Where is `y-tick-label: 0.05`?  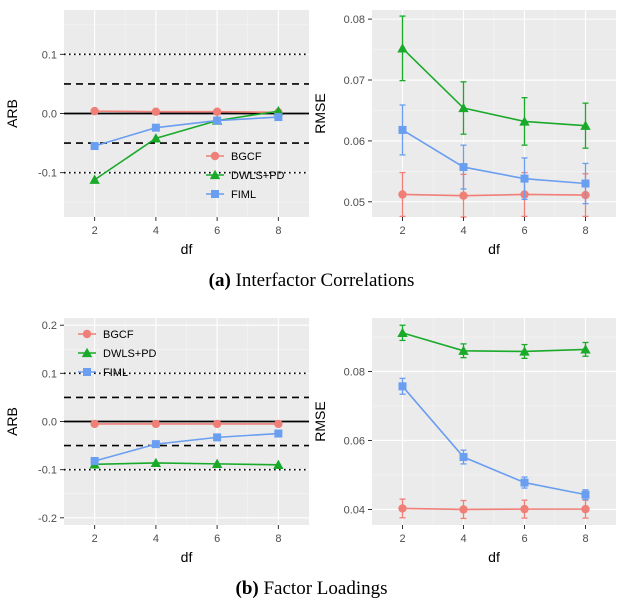 y-tick-label: 0.05 is located at coordinates (354, 203).